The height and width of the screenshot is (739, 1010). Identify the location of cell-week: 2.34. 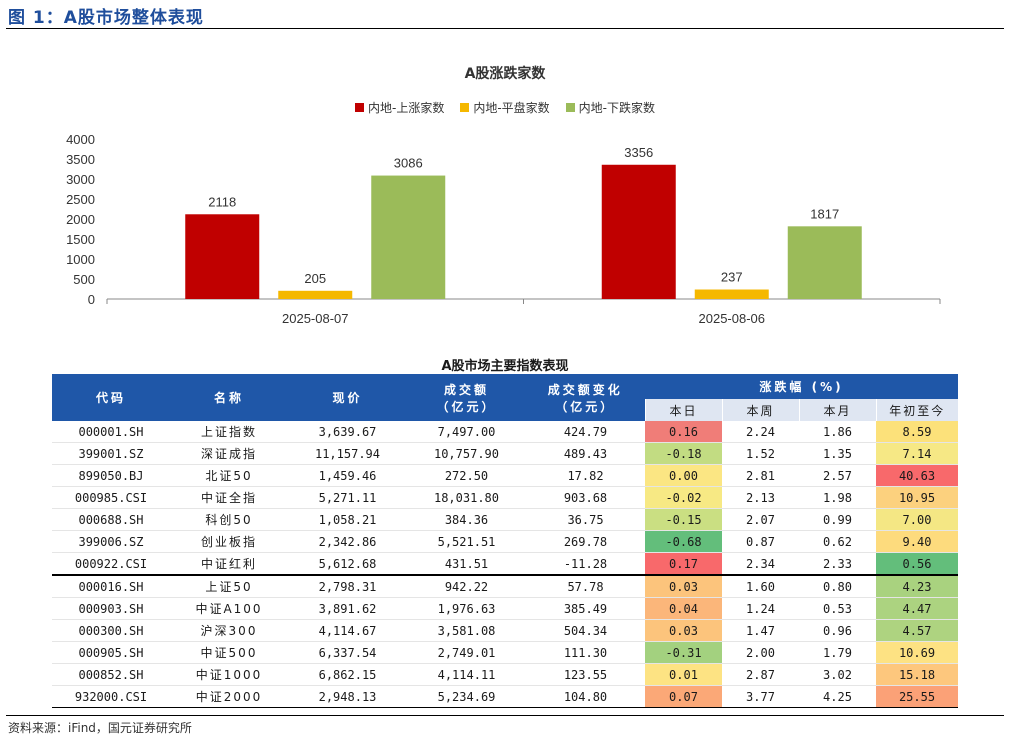
(760, 564).